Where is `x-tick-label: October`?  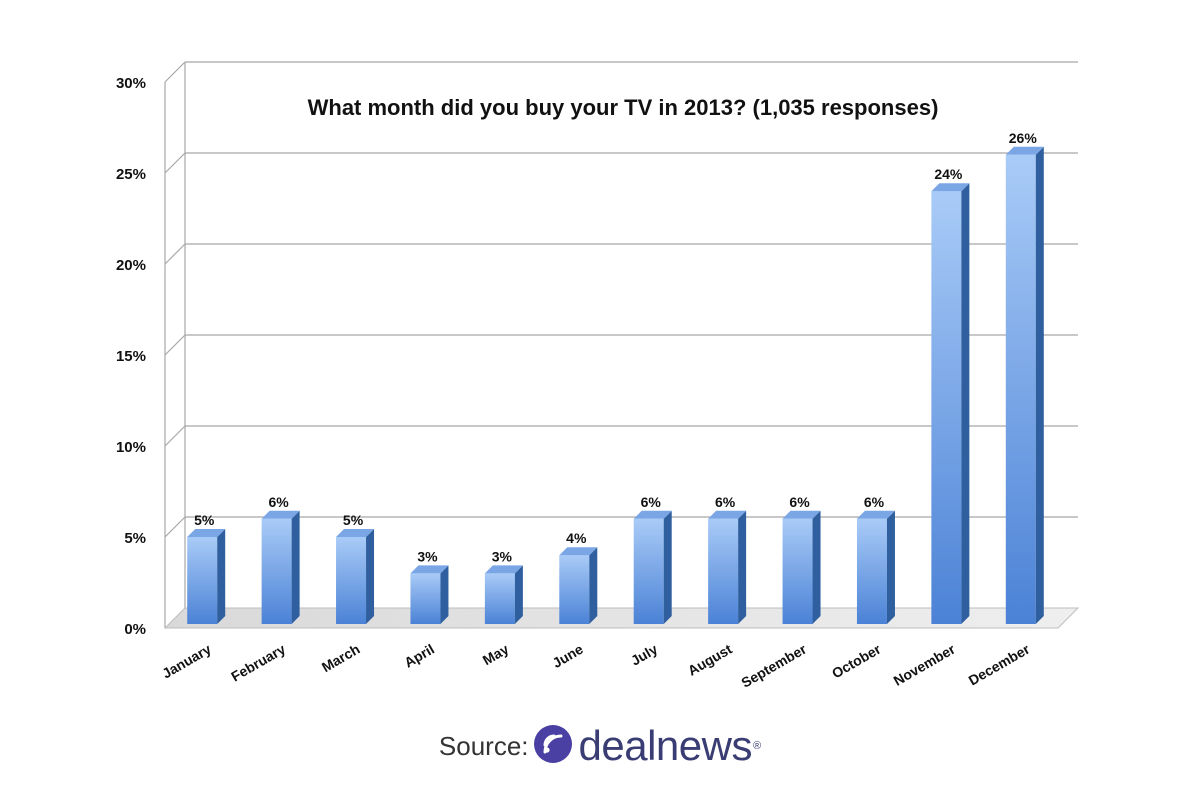 x-tick-label: October is located at coordinates (856, 660).